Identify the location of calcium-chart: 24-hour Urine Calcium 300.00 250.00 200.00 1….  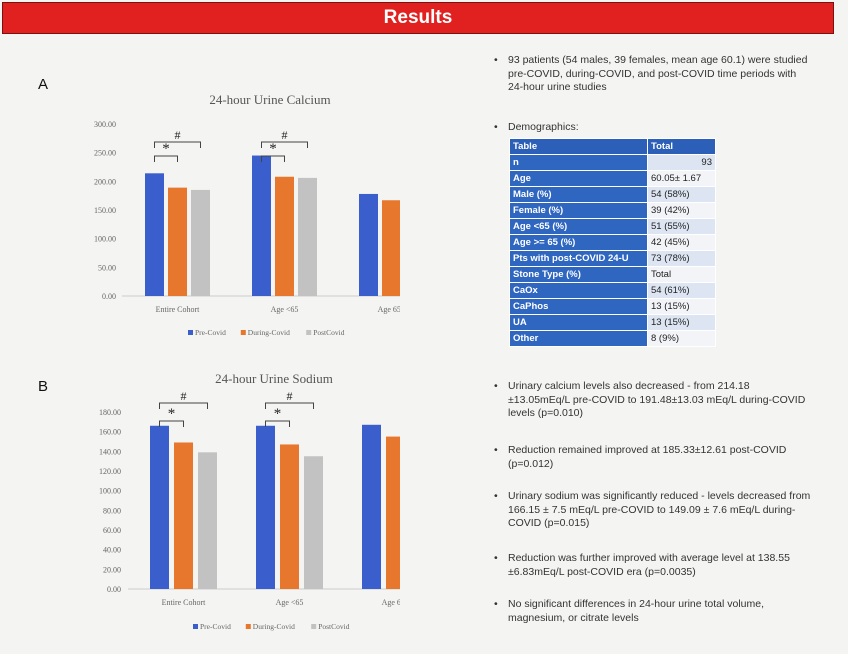
(247, 214).